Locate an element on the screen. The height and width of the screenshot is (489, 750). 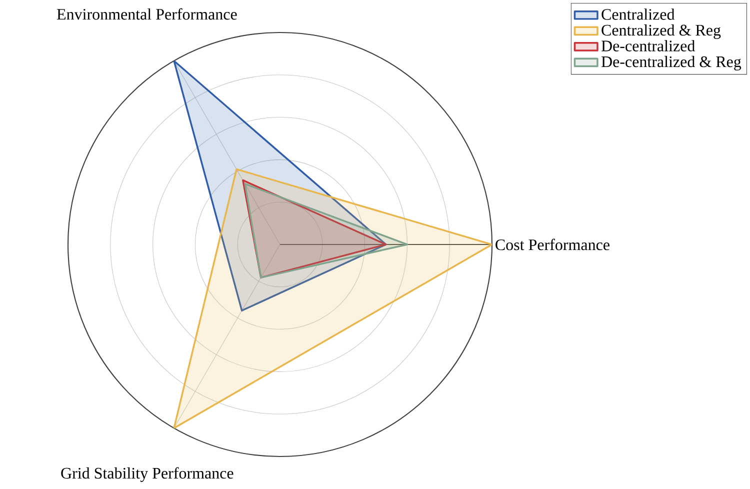
spoke-label: Cost Performance is located at coordinates (553, 244).